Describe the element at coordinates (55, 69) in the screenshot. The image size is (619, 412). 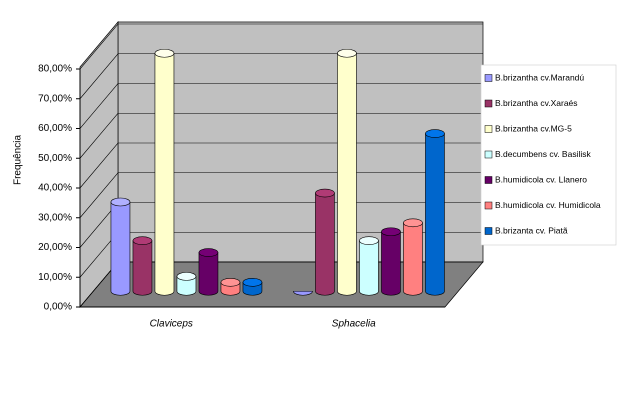
I see `y-tick-label: 80,00%` at that location.